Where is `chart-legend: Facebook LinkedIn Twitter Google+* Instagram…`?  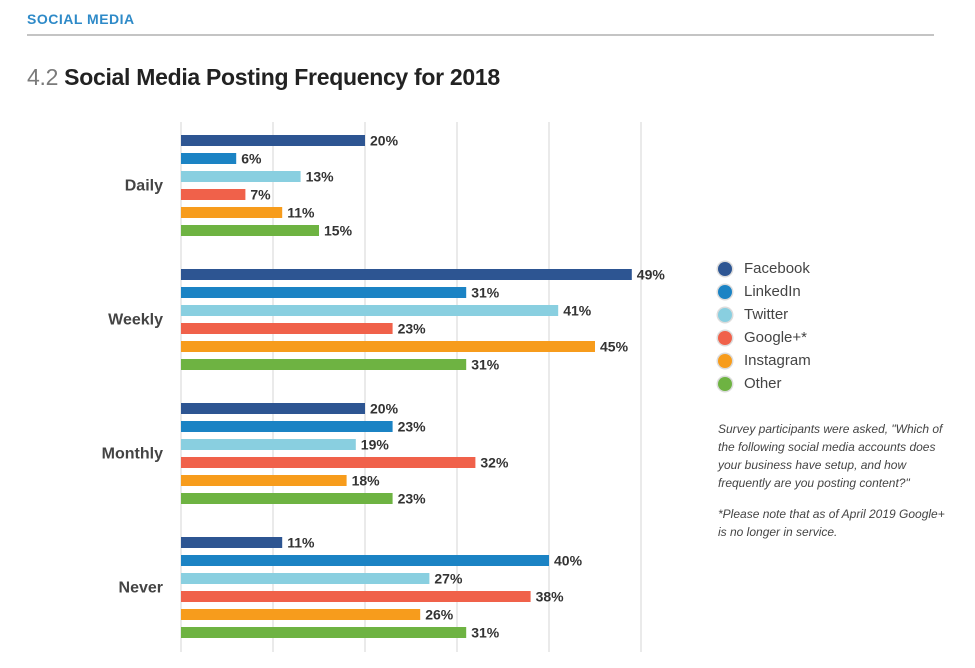
chart-legend: Facebook LinkedIn Twitter Google+* Instagram… is located at coordinates (764, 326).